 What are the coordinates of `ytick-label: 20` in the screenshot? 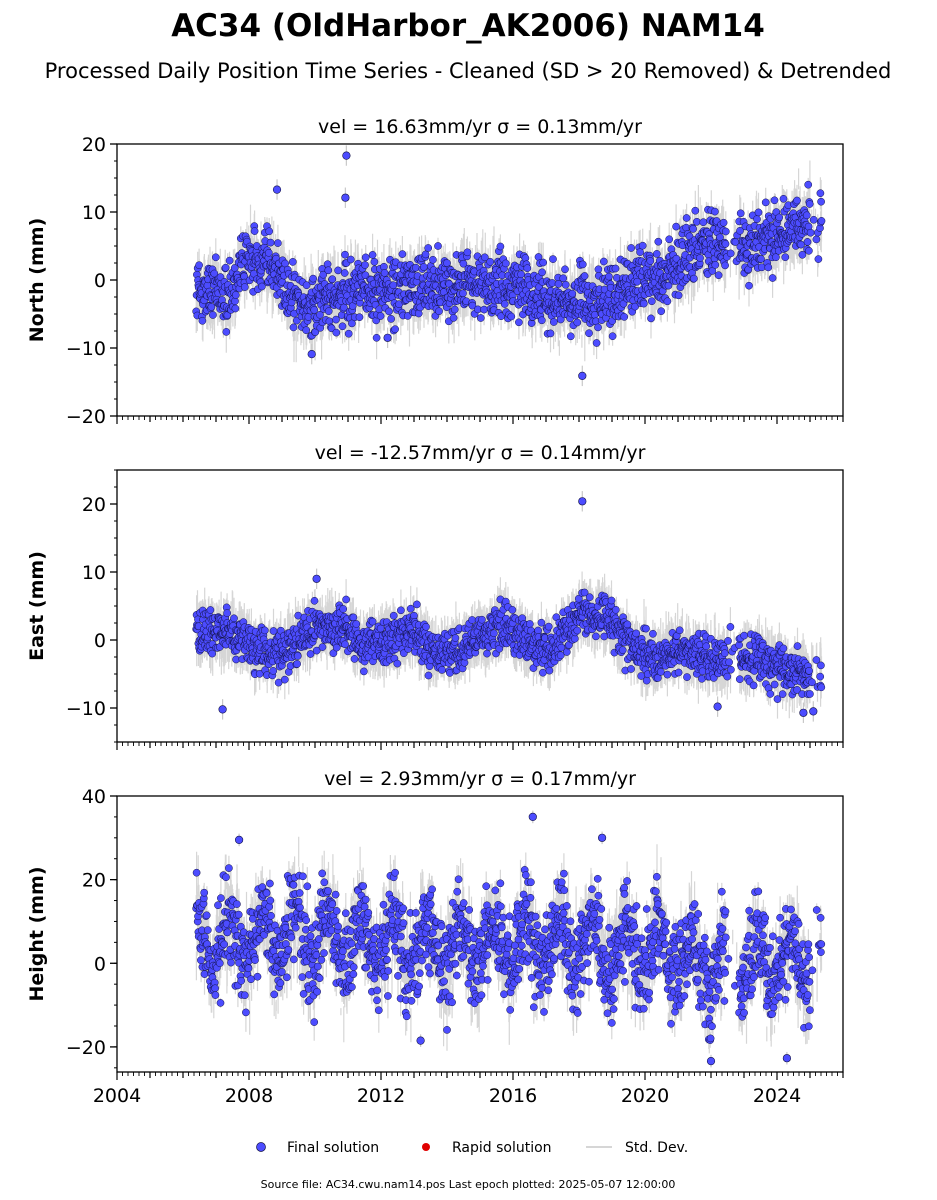 It's located at (94, 145).